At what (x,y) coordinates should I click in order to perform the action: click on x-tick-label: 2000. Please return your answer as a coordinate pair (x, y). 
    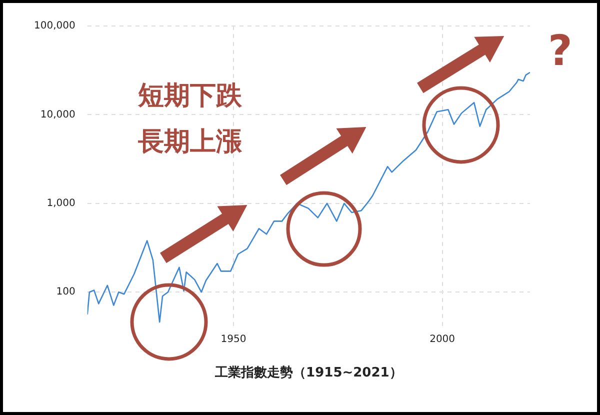
    Looking at the image, I should click on (443, 339).